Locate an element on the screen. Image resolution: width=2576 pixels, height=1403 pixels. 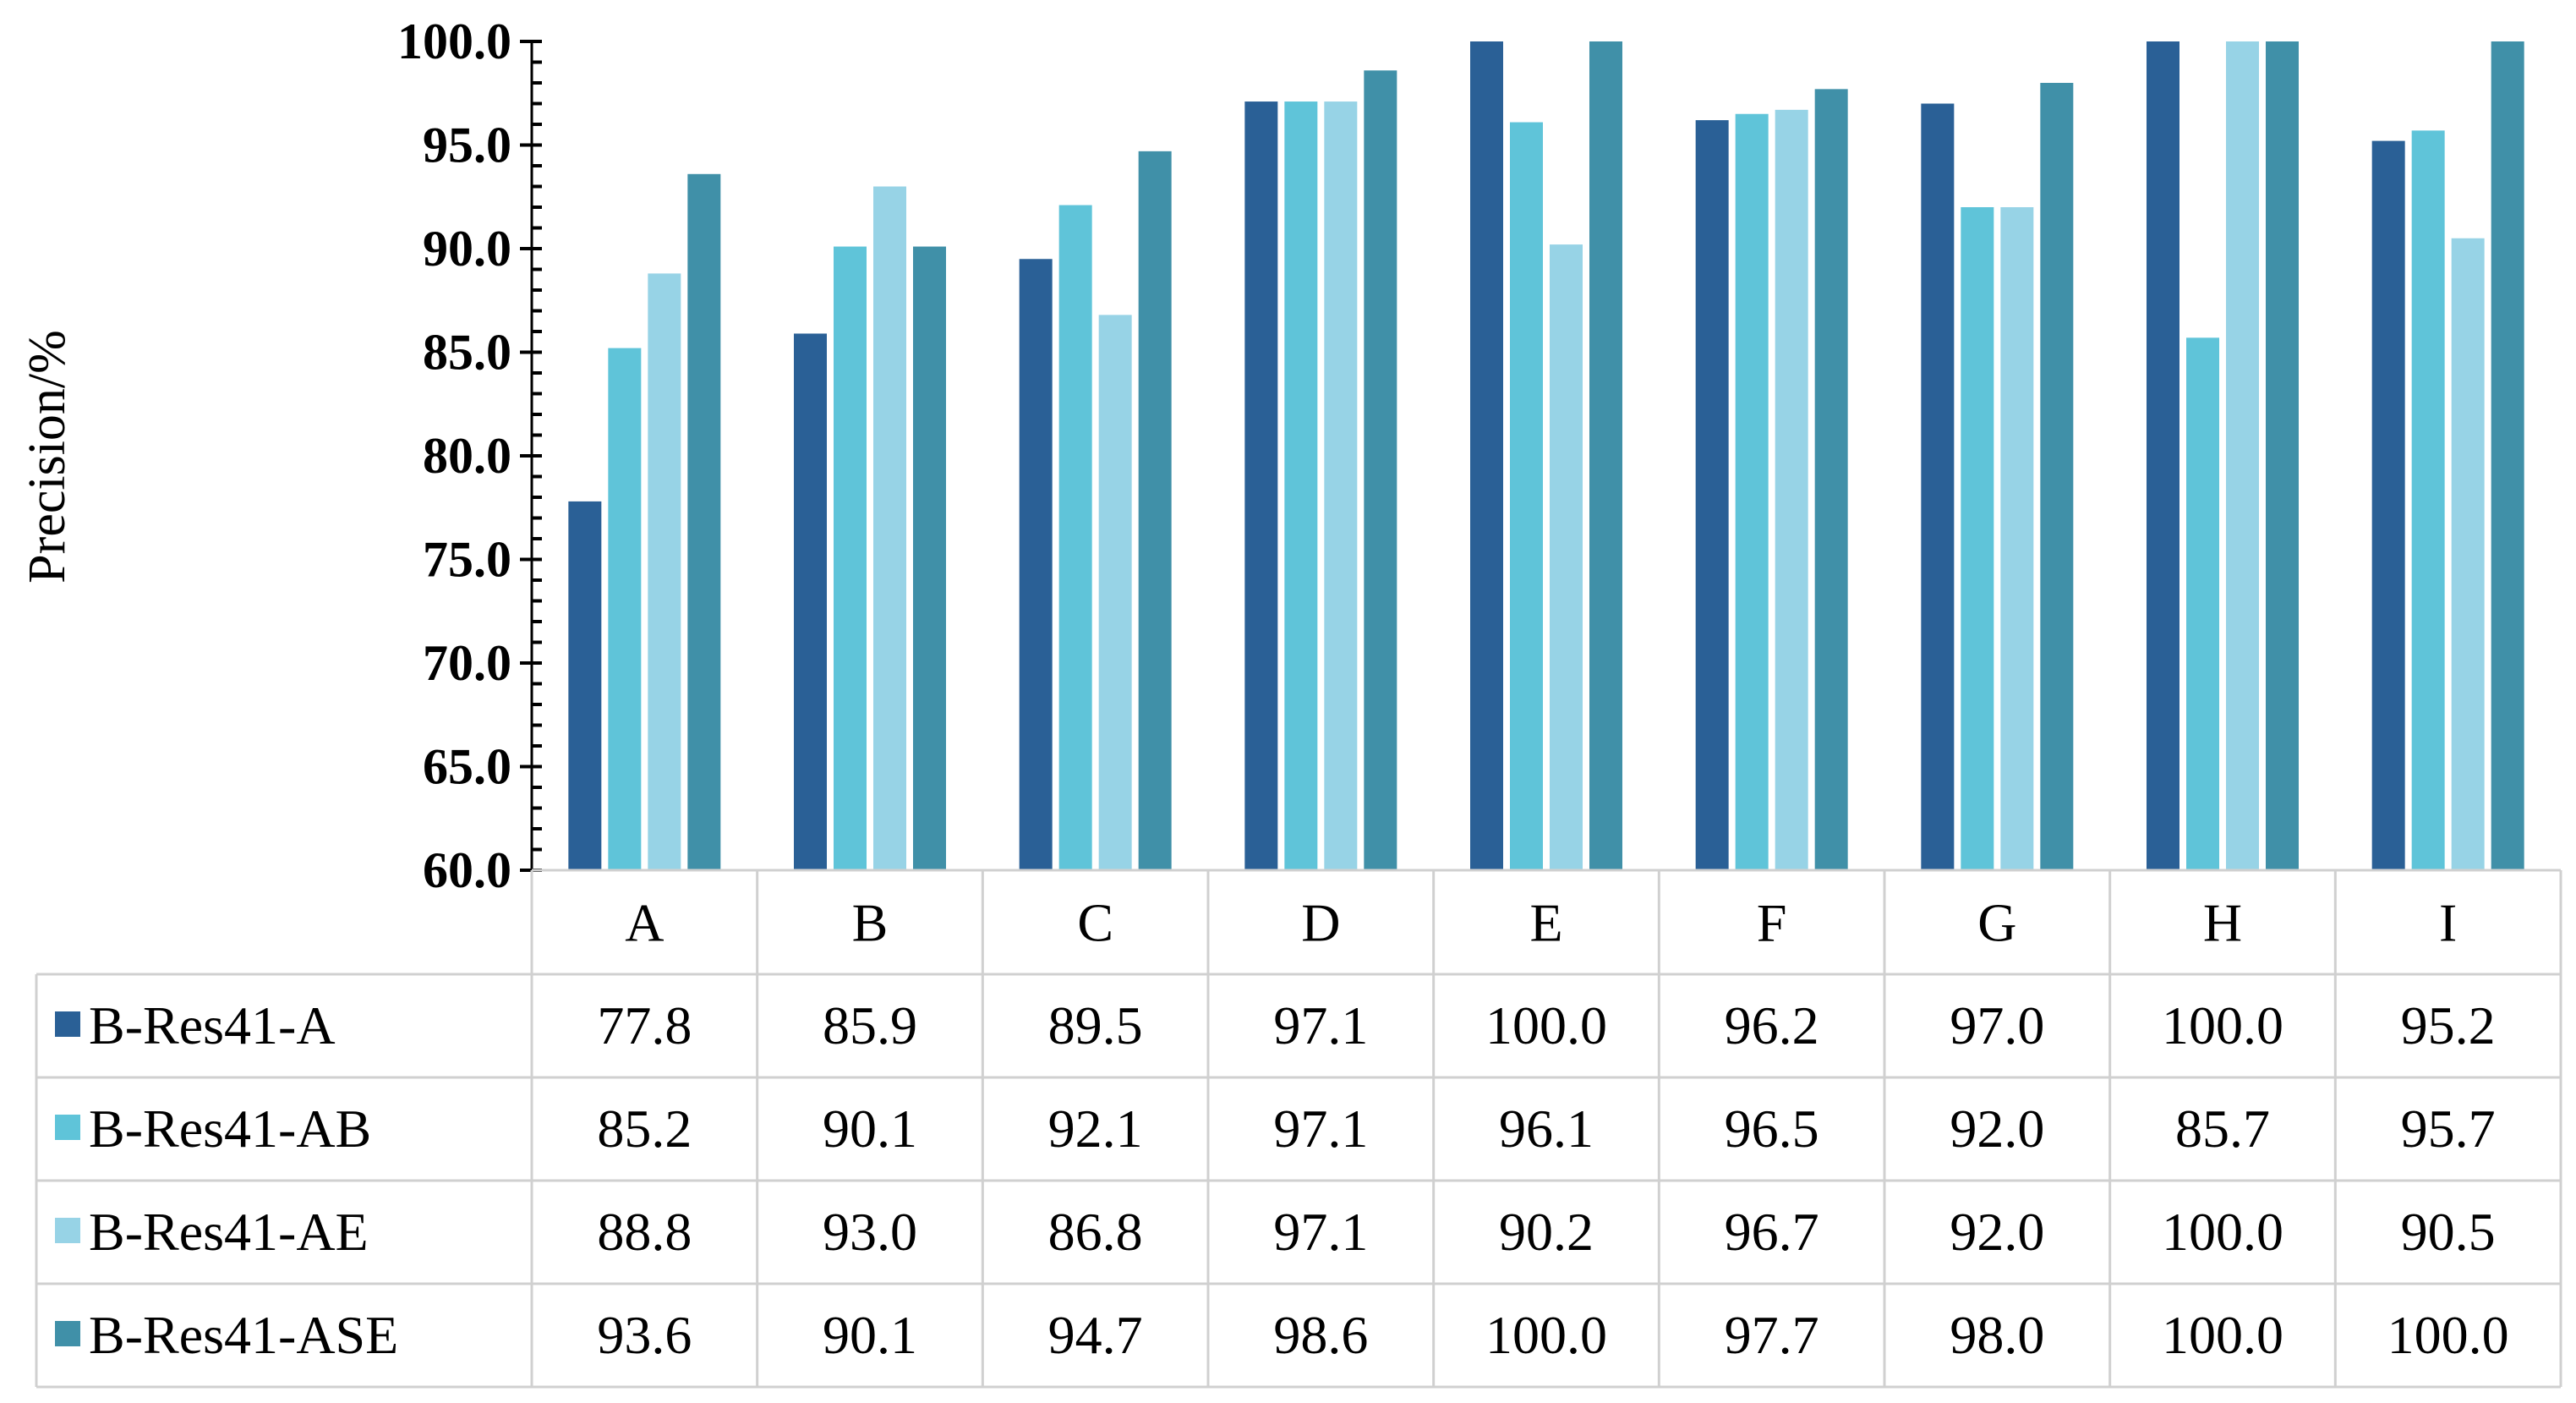
bar-b-res41-ase-d is located at coordinates (1380, 470).